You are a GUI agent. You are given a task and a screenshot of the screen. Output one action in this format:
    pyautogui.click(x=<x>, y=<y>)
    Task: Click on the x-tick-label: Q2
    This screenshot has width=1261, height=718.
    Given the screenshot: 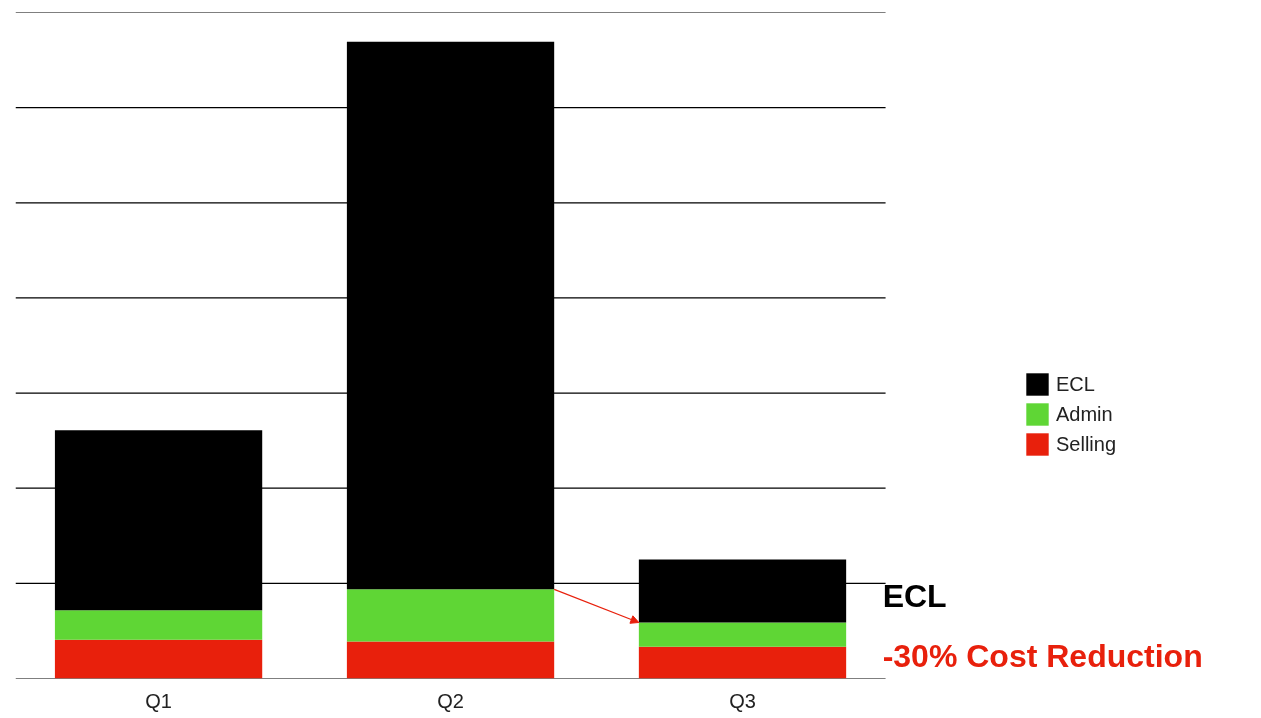 What is the action you would take?
    pyautogui.click(x=450, y=700)
    